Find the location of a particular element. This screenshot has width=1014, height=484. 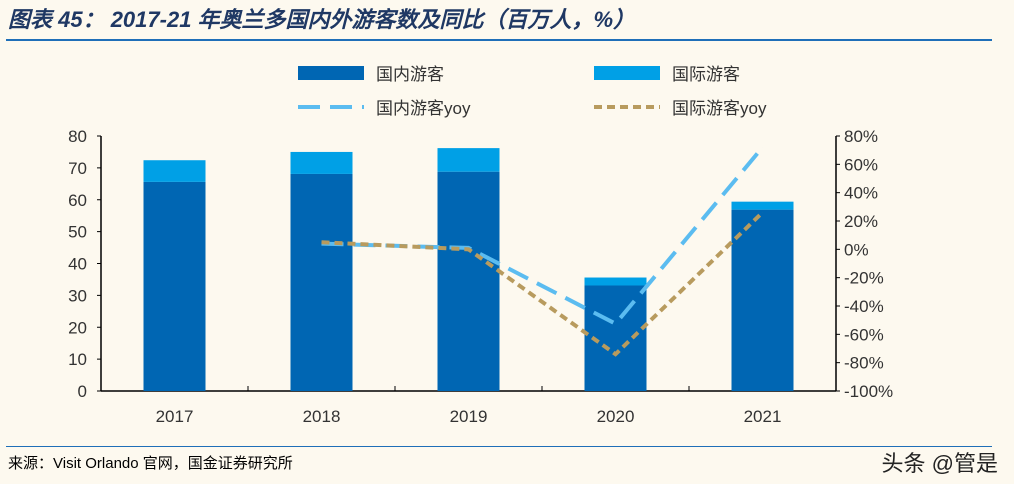

right-tick-label: 20% is located at coordinates (861, 221).